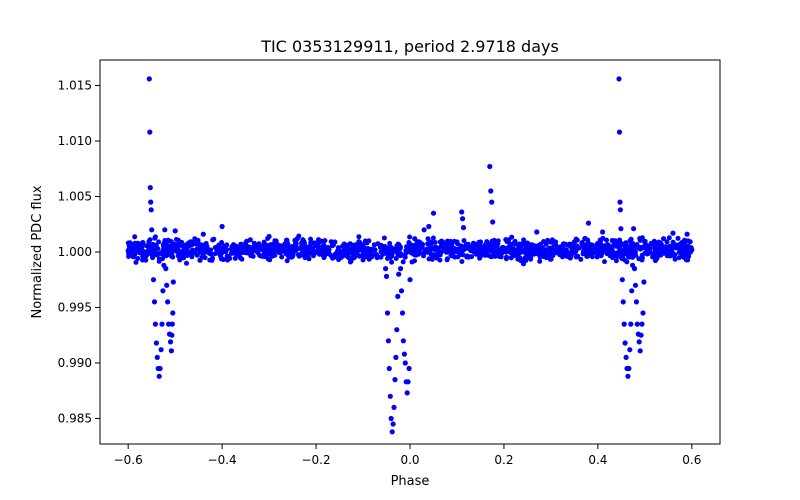 This screenshot has width=800, height=500. What do you see at coordinates (222, 460) in the screenshot?
I see `x-tick-label: −0.4` at bounding box center [222, 460].